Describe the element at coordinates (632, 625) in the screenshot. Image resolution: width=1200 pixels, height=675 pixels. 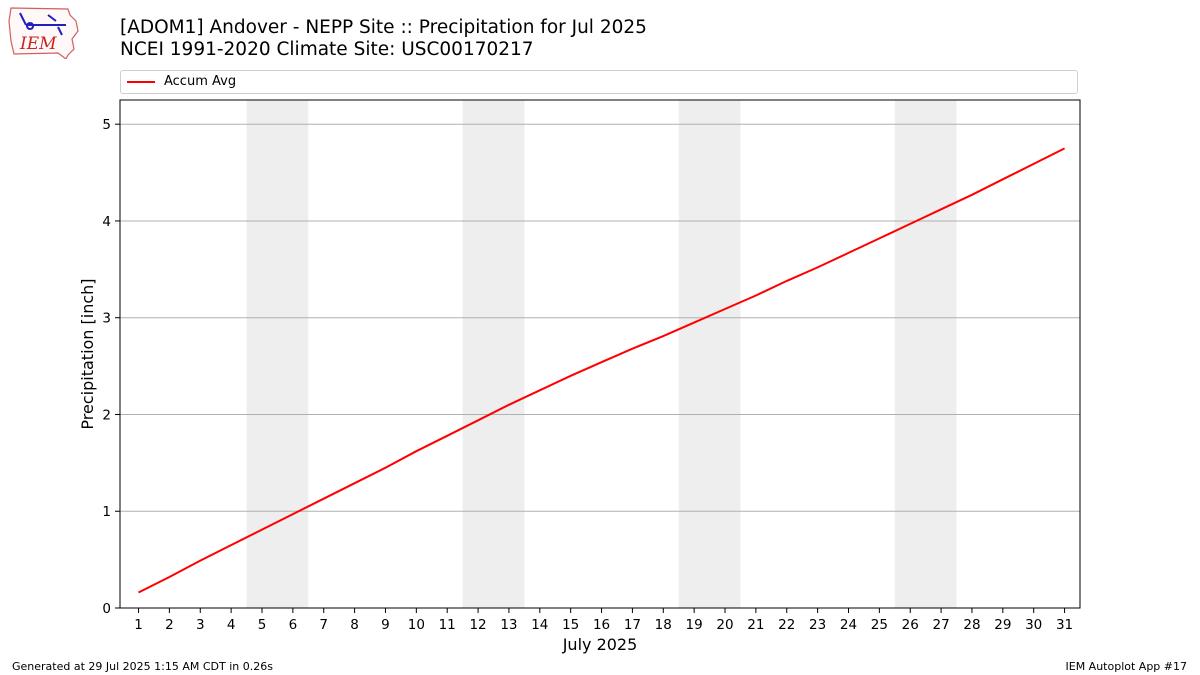
I see `x-tick-label-17: 17` at that location.